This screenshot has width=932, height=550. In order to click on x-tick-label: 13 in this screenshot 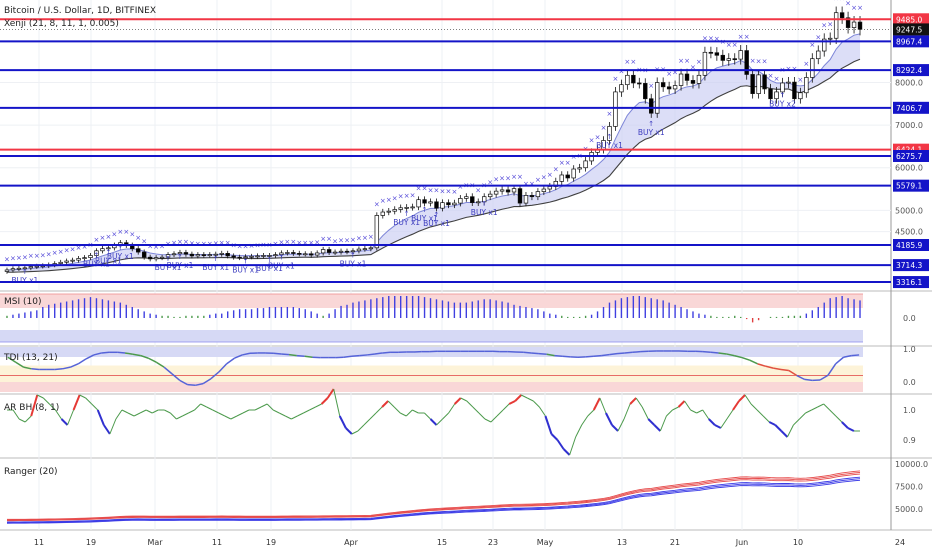, I will do `click(622, 542)`.